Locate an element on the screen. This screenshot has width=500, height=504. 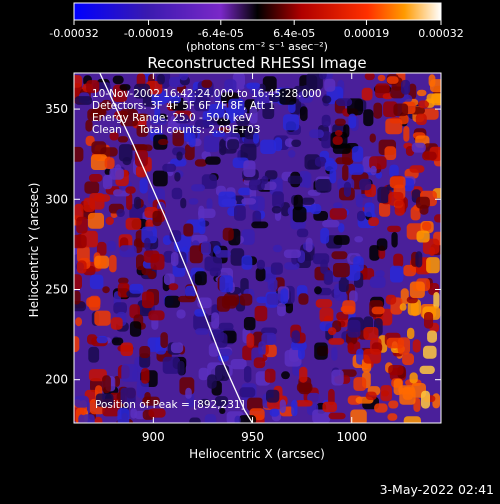
x-axis-label: Heliocentric X (arcsec) is located at coordinates (257, 454).